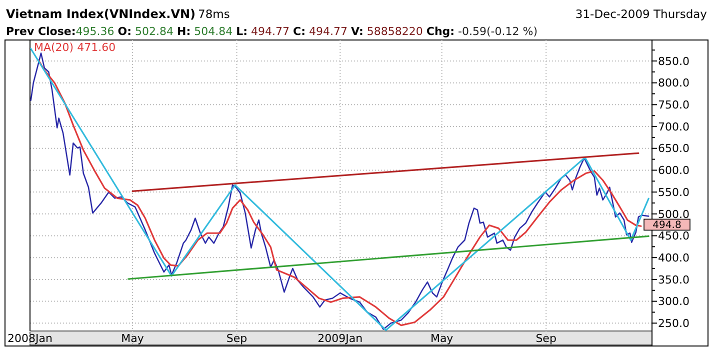  I want to click on y-tick-label: 600.0, so click(674, 171).